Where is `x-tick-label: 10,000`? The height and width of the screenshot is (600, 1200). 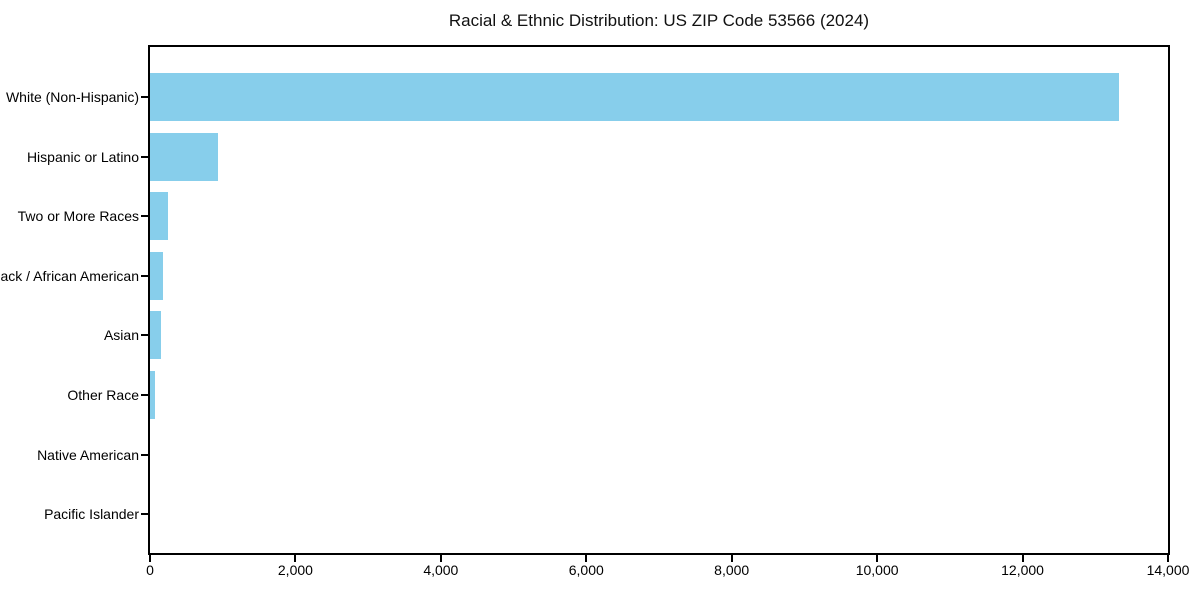 x-tick-label: 10,000 is located at coordinates (877, 570).